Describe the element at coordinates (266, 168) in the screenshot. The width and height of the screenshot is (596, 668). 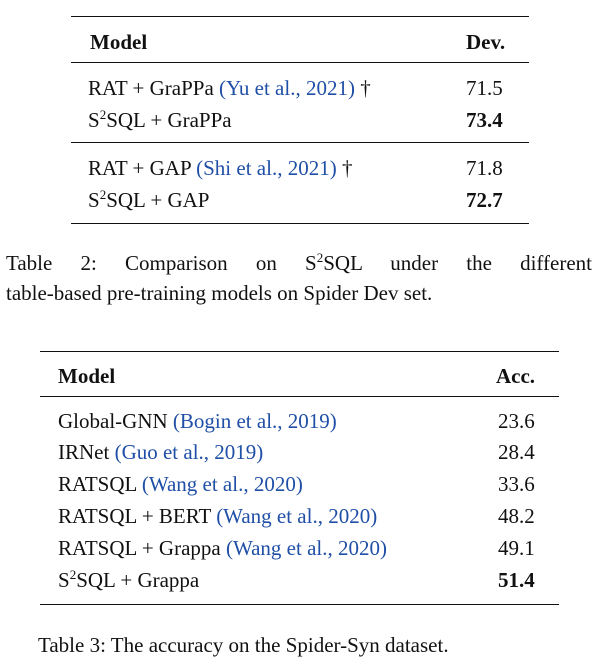
I see `citation-link: (Shi et al., 2021)` at that location.